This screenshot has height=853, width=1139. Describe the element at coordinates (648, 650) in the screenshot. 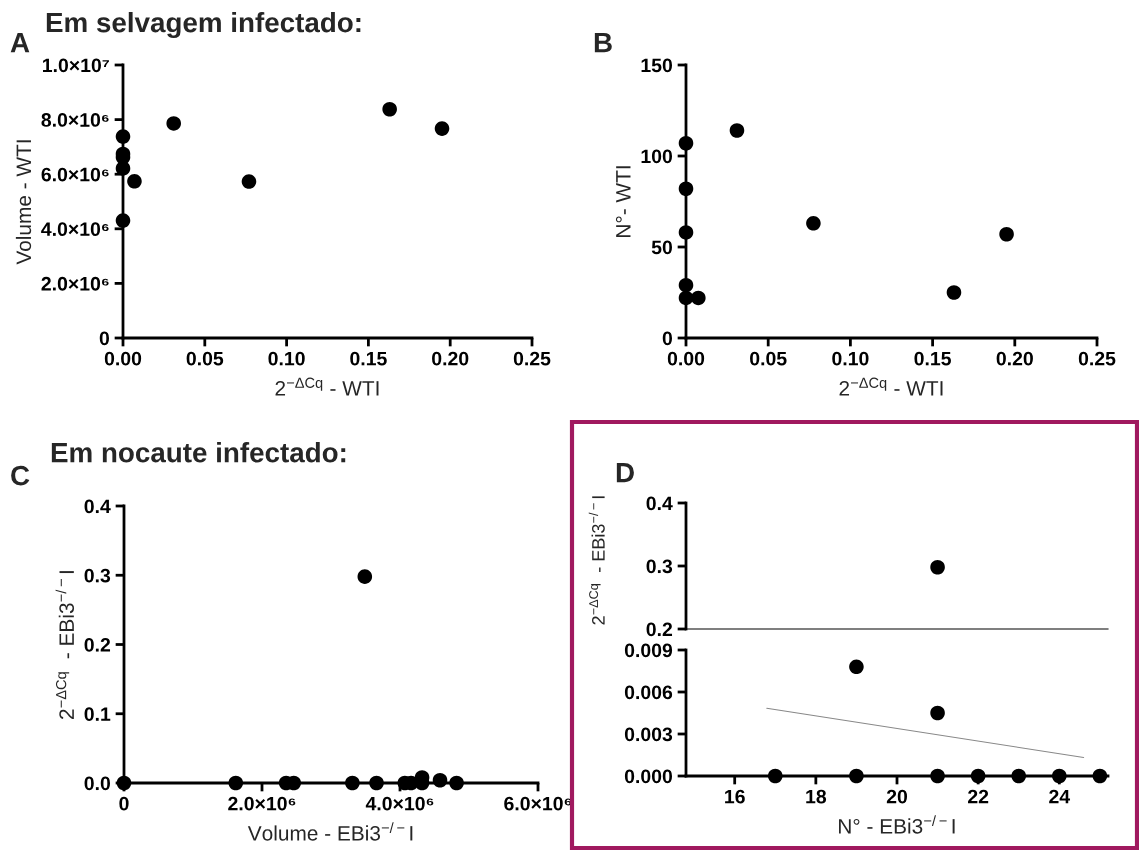

I see `y-tick-label: 0.009` at that location.